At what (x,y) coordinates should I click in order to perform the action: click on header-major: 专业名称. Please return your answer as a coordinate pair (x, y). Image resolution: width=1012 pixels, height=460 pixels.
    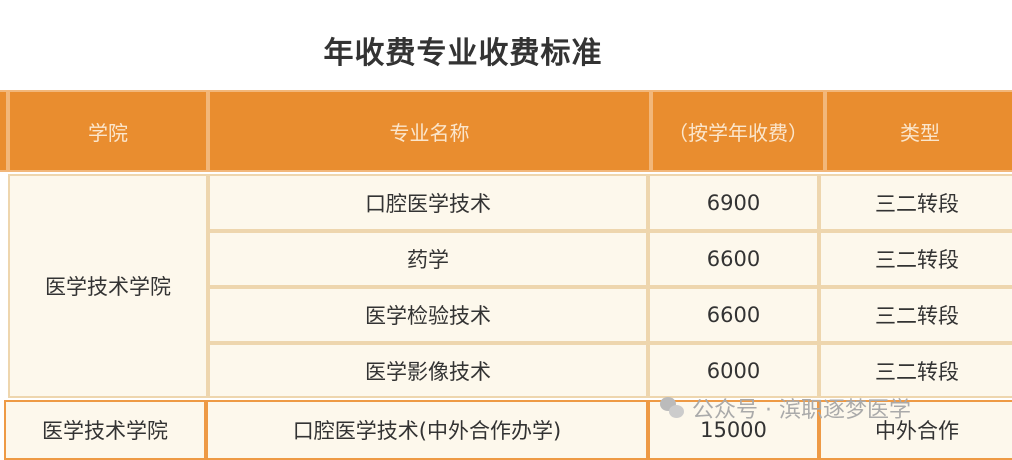
    Looking at the image, I should click on (429, 131).